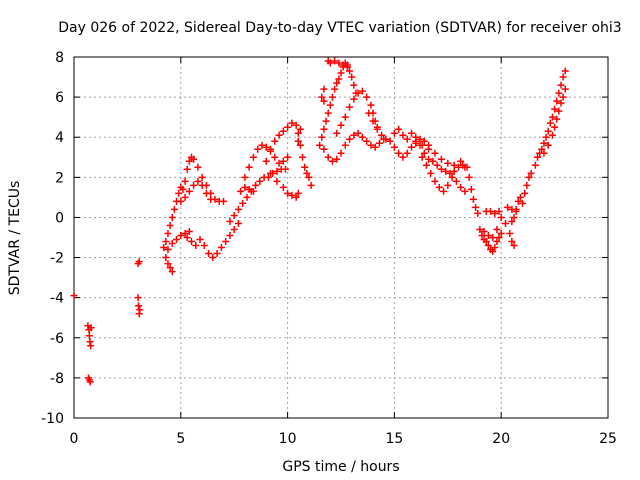 This screenshot has width=640, height=480. What do you see at coordinates (212, 240) in the screenshot?
I see `series-trough` at bounding box center [212, 240].